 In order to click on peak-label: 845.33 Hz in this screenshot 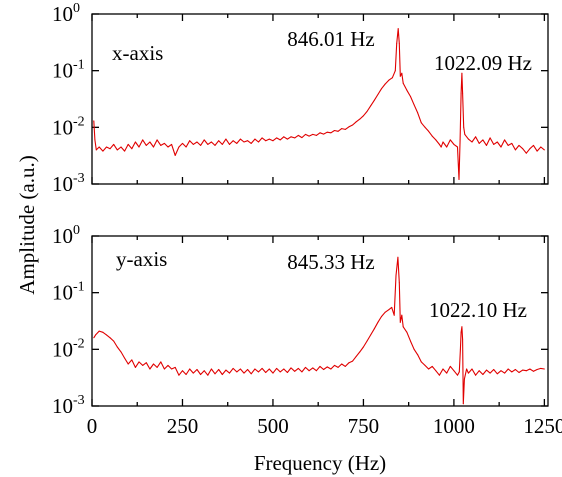, I will do `click(331, 262)`.